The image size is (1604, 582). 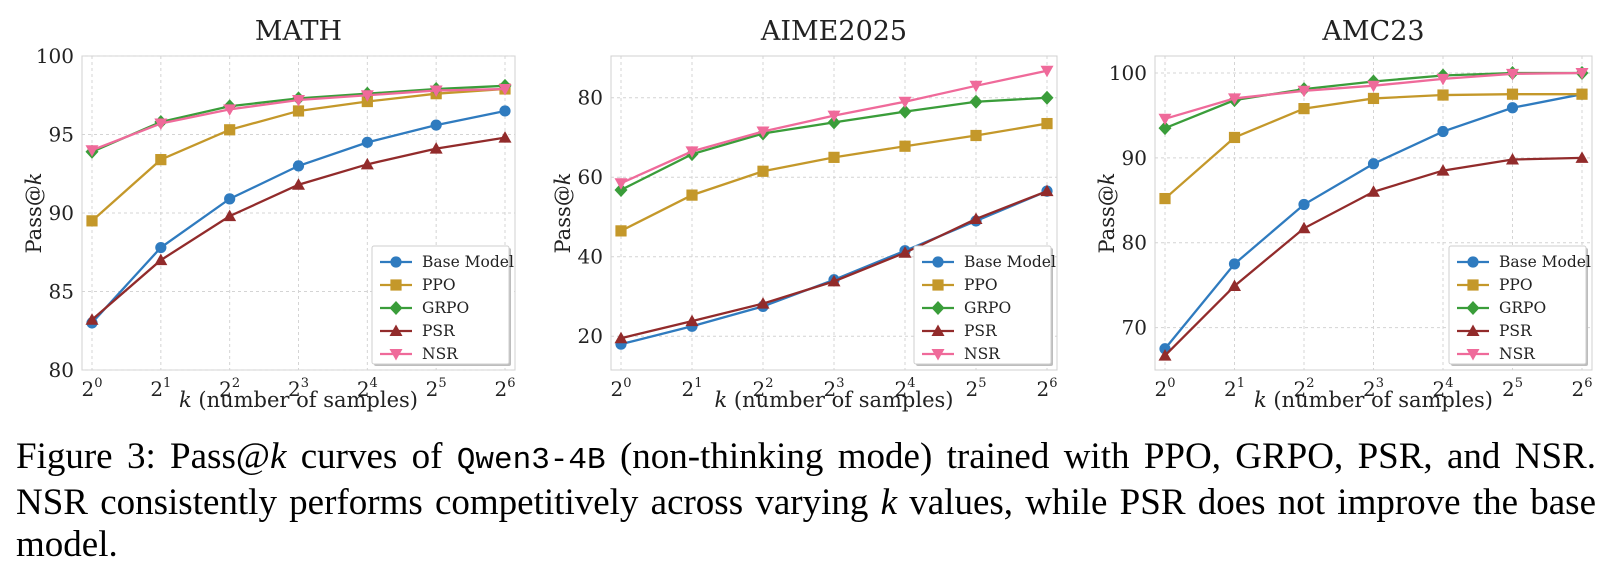 What do you see at coordinates (278, 456) in the screenshot?
I see `caption-k-symbol: k` at bounding box center [278, 456].